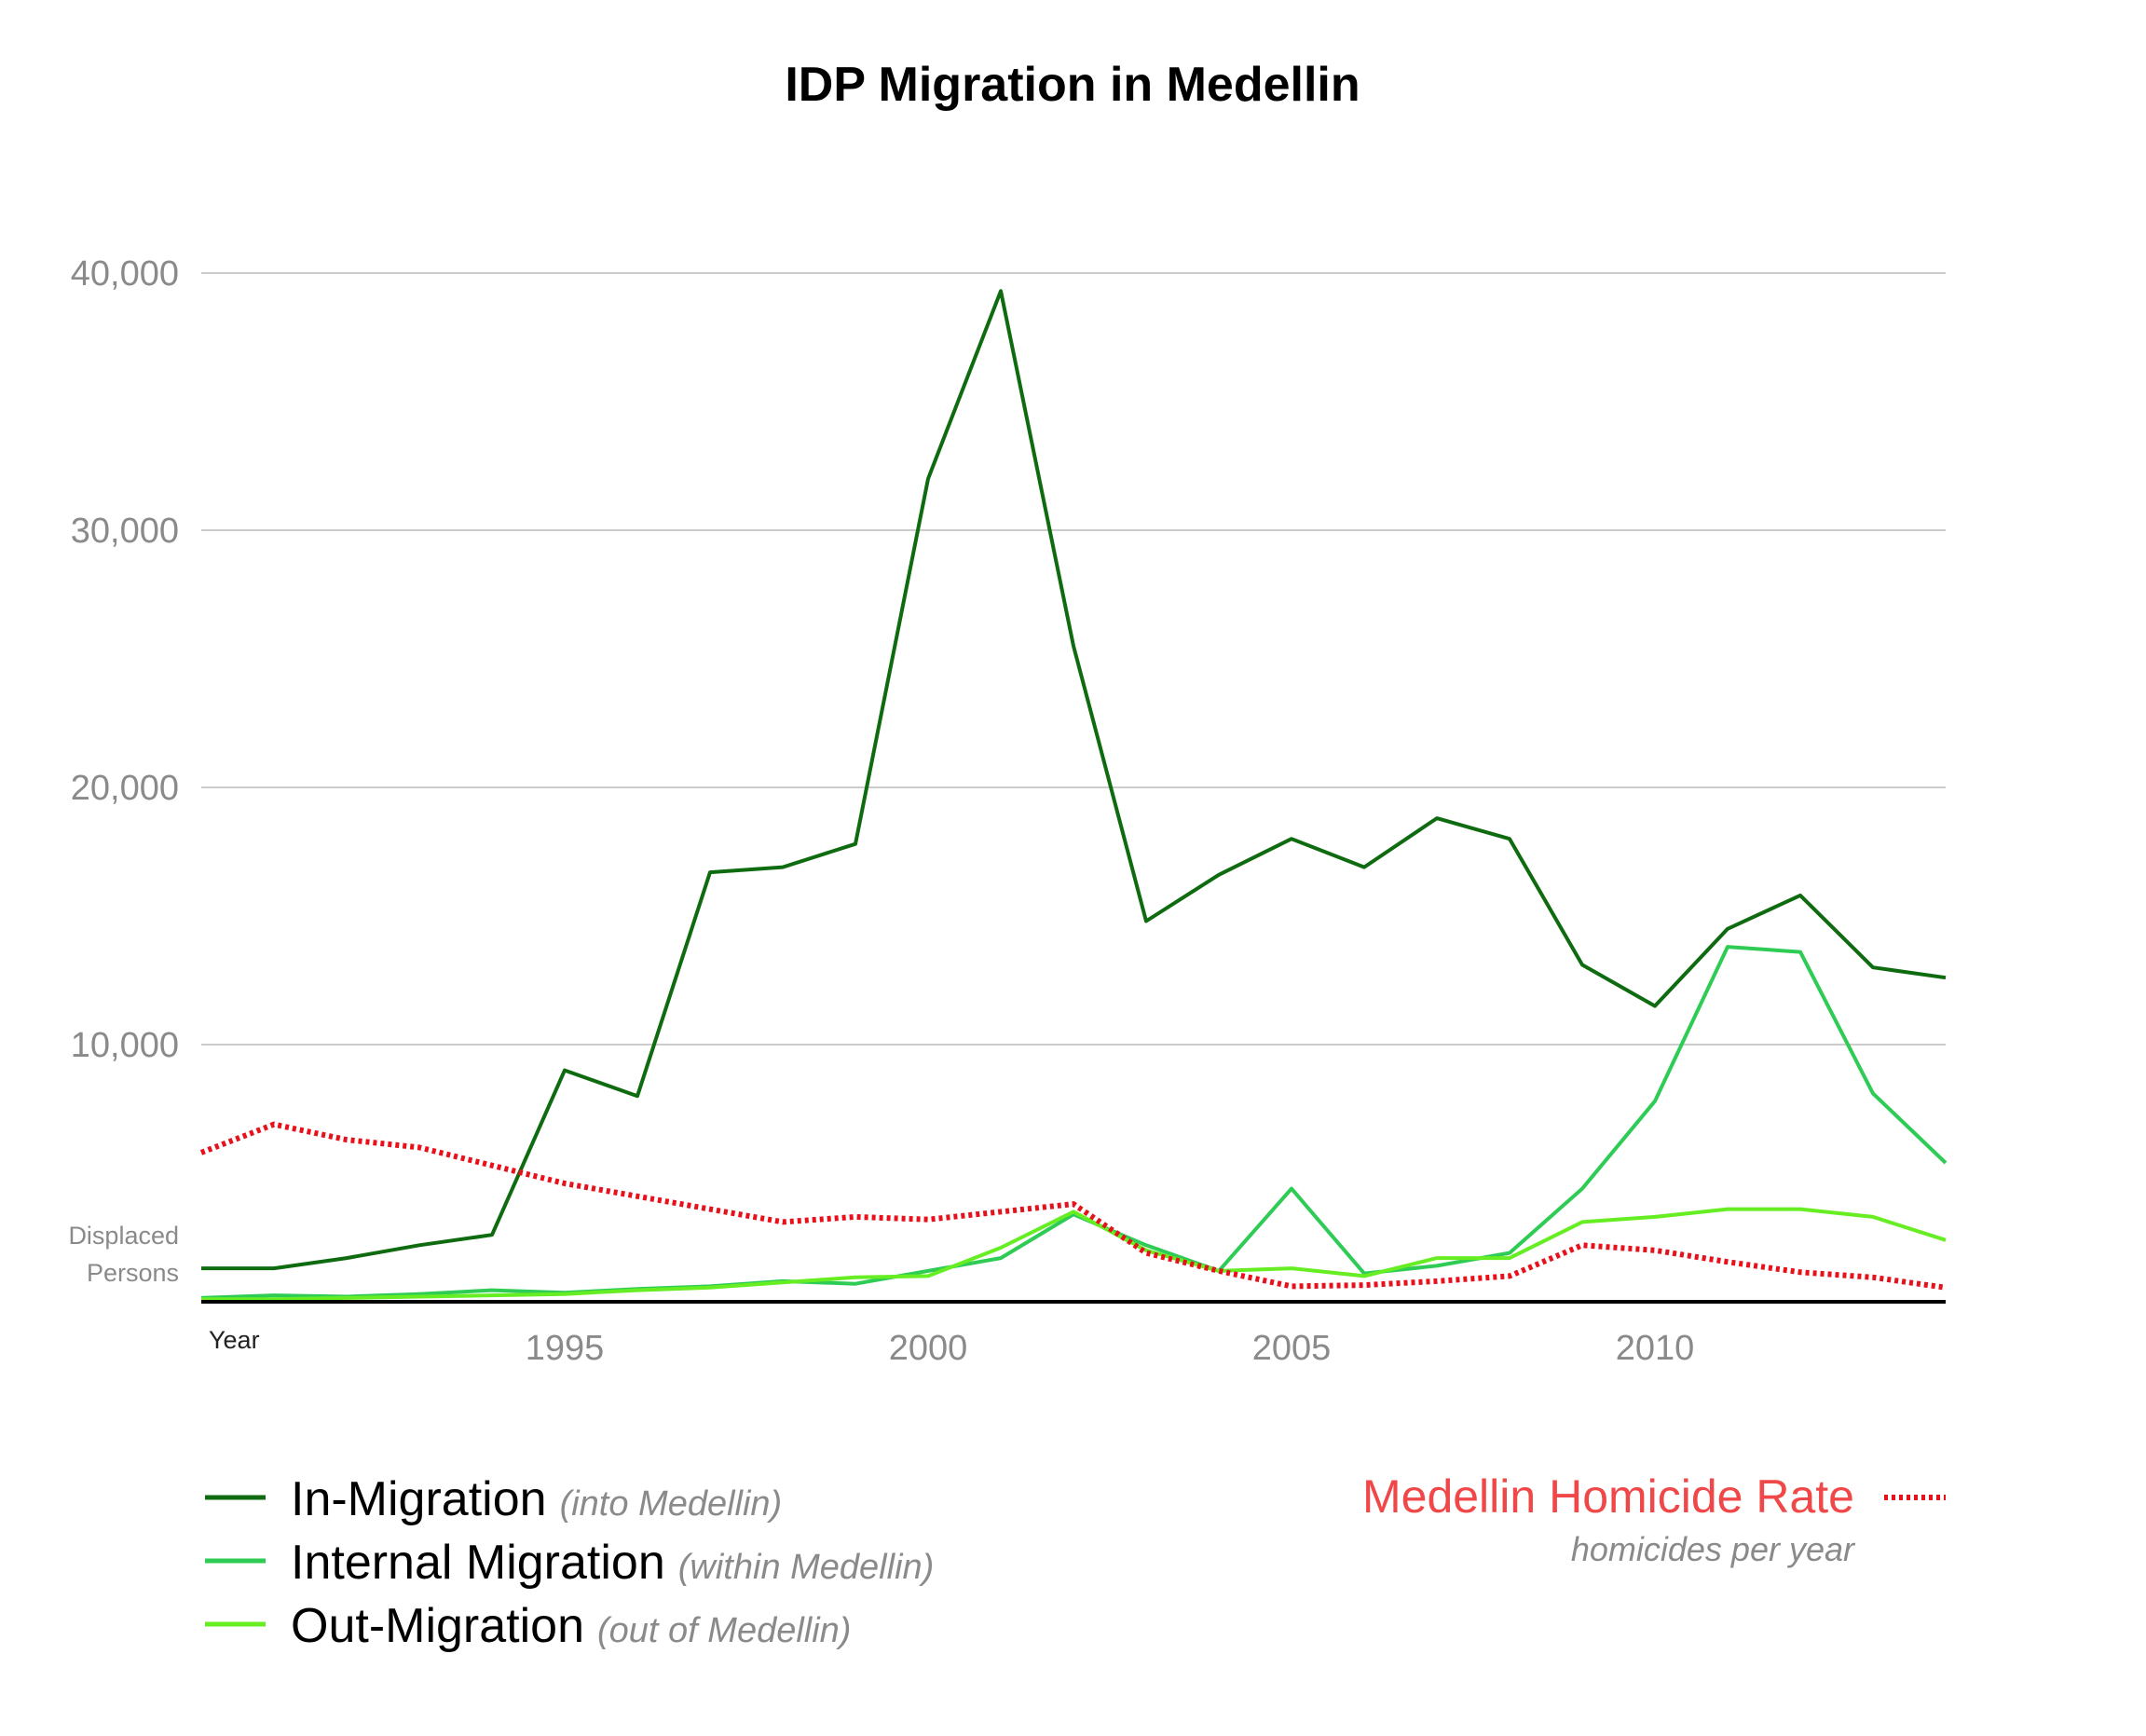  What do you see at coordinates (123, 1236) in the screenshot?
I see `y-axis-label-line-1: Displaced` at bounding box center [123, 1236].